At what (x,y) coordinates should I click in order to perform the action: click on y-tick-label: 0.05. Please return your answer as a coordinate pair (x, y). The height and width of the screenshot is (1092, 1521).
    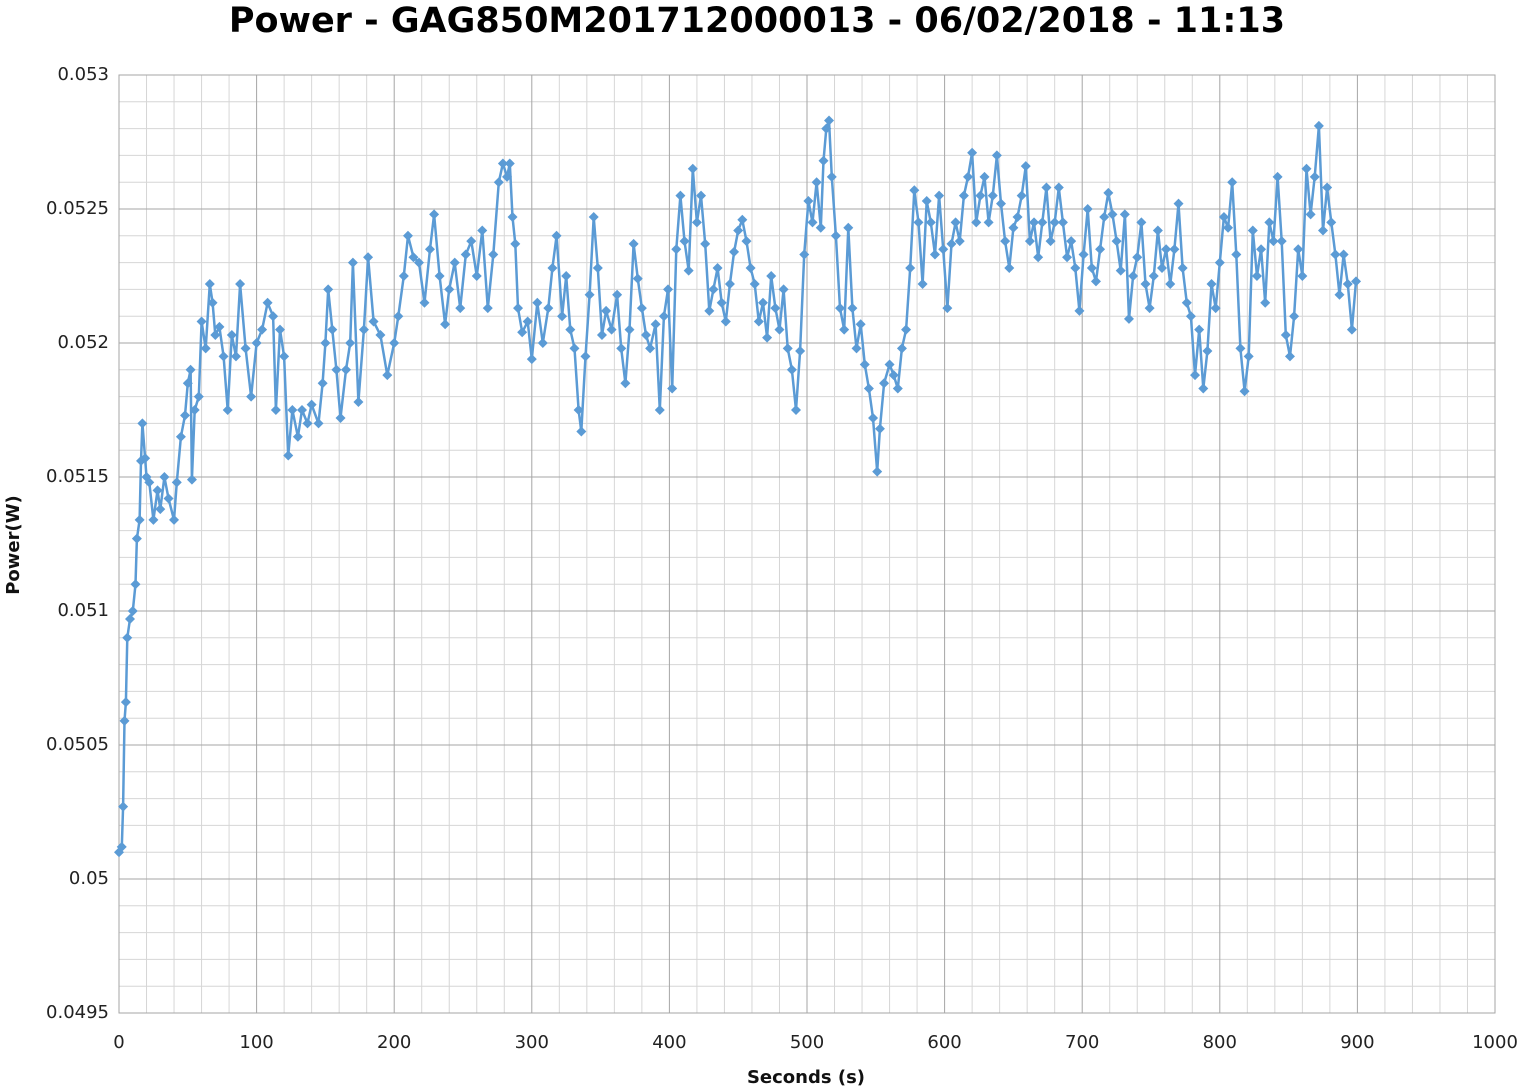
    Looking at the image, I should click on (89, 878).